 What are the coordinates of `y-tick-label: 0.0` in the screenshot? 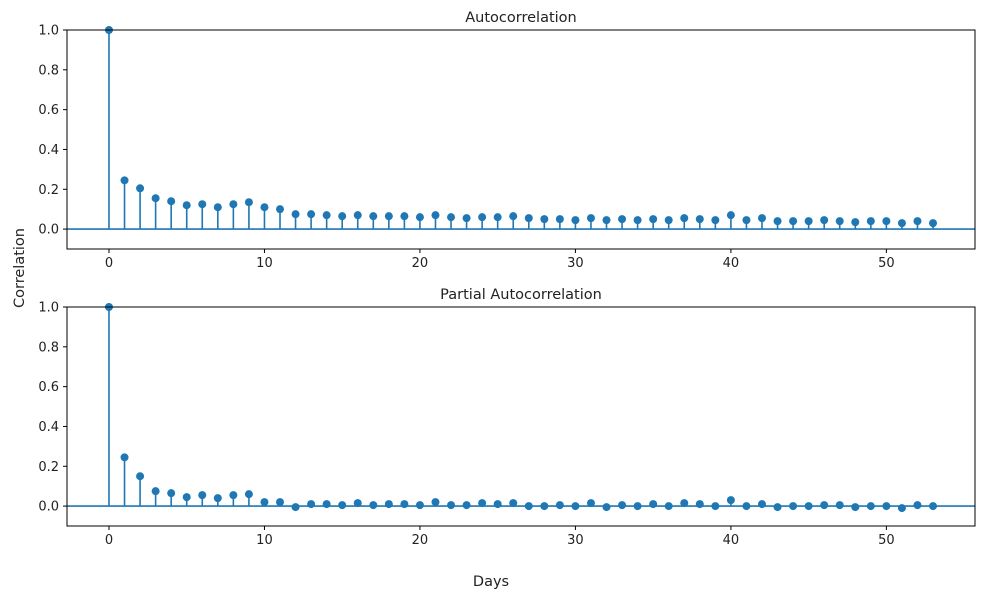 It's located at (48, 507).